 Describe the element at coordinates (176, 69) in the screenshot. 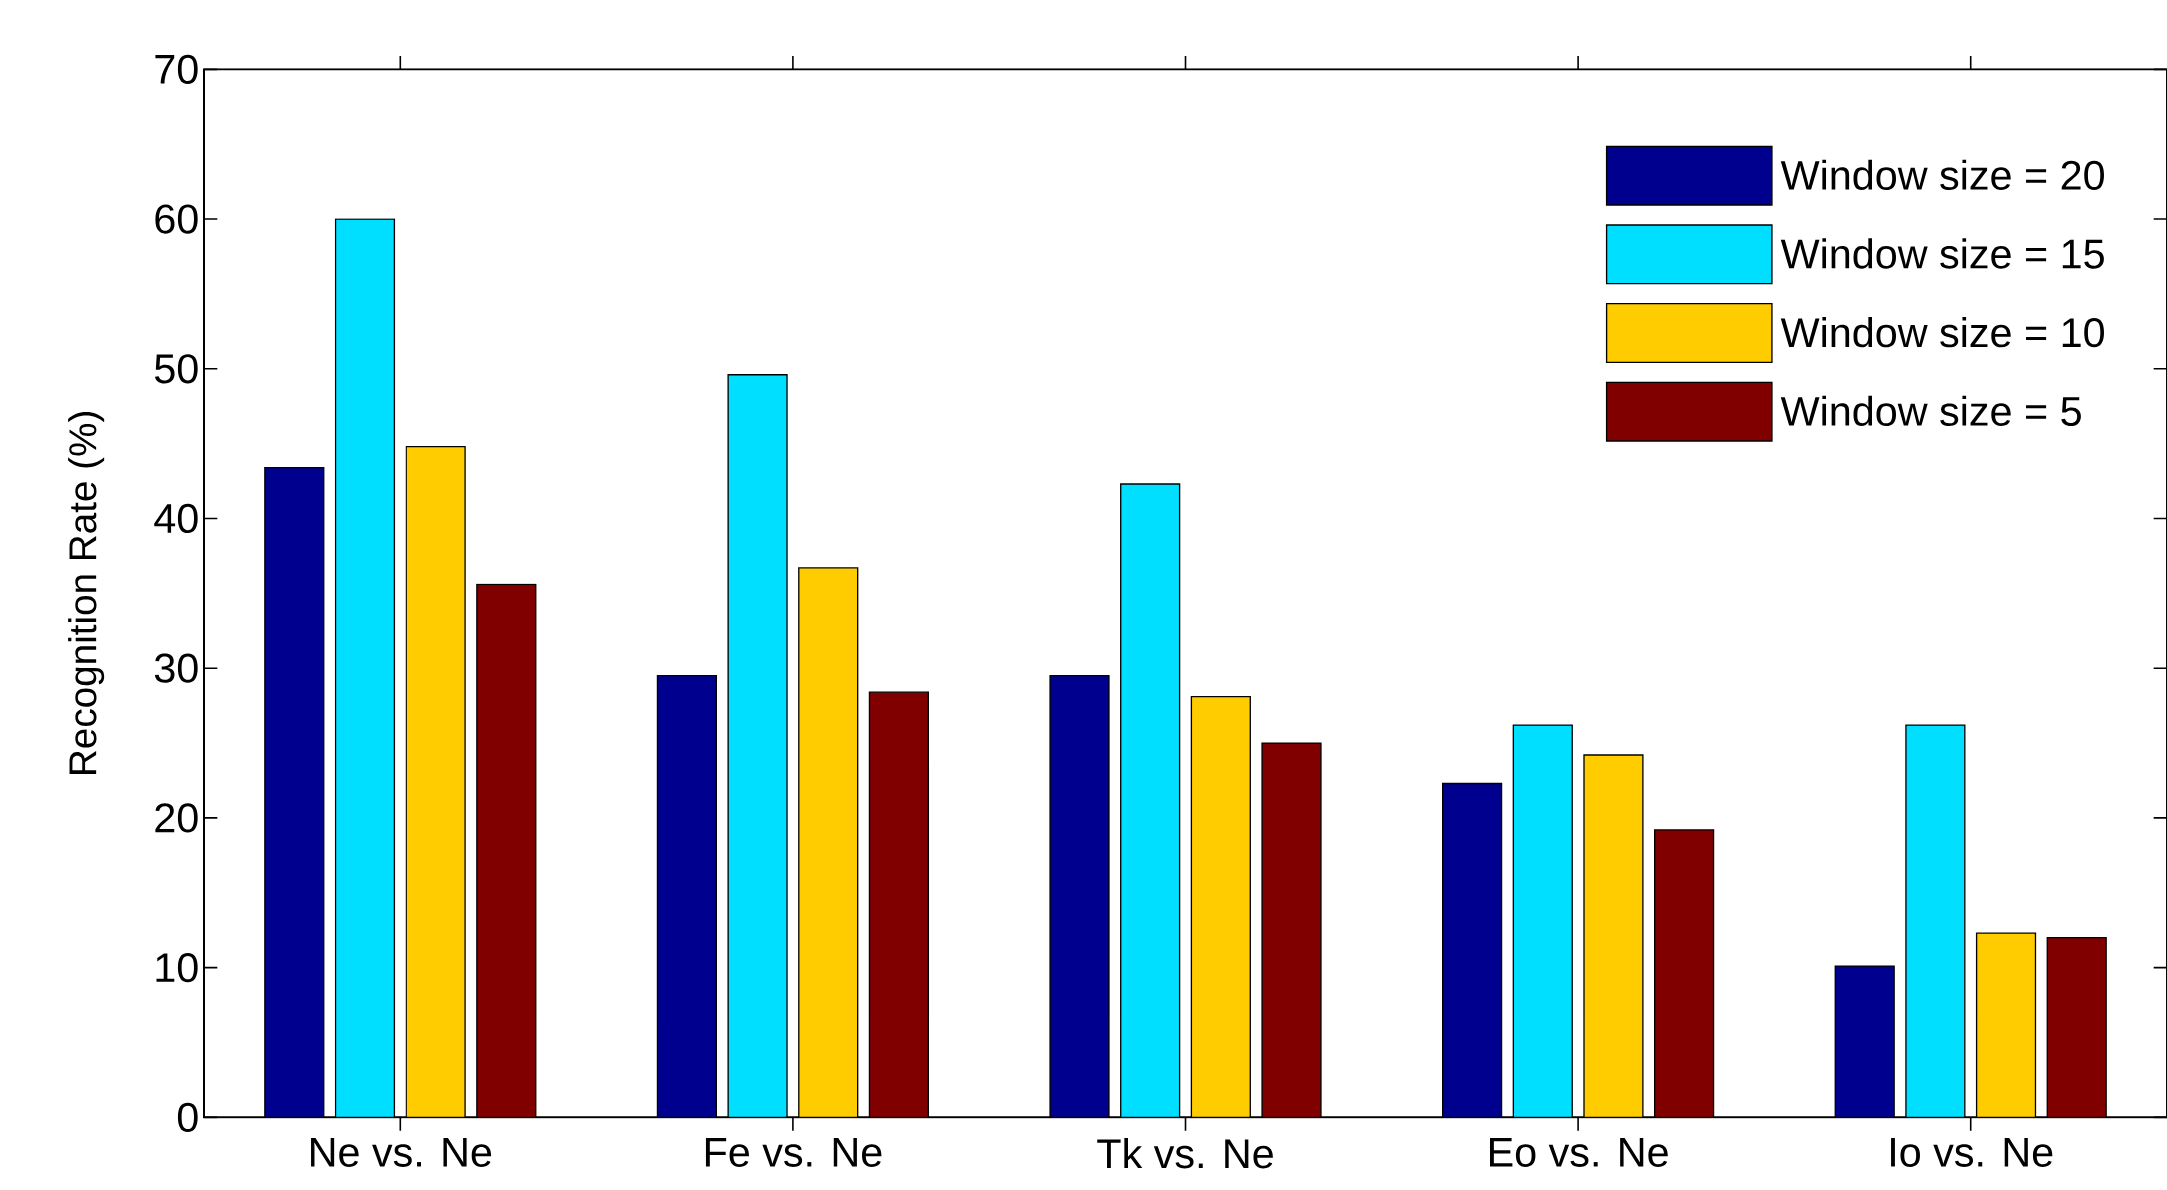

I see `y-tick-label: 70` at that location.